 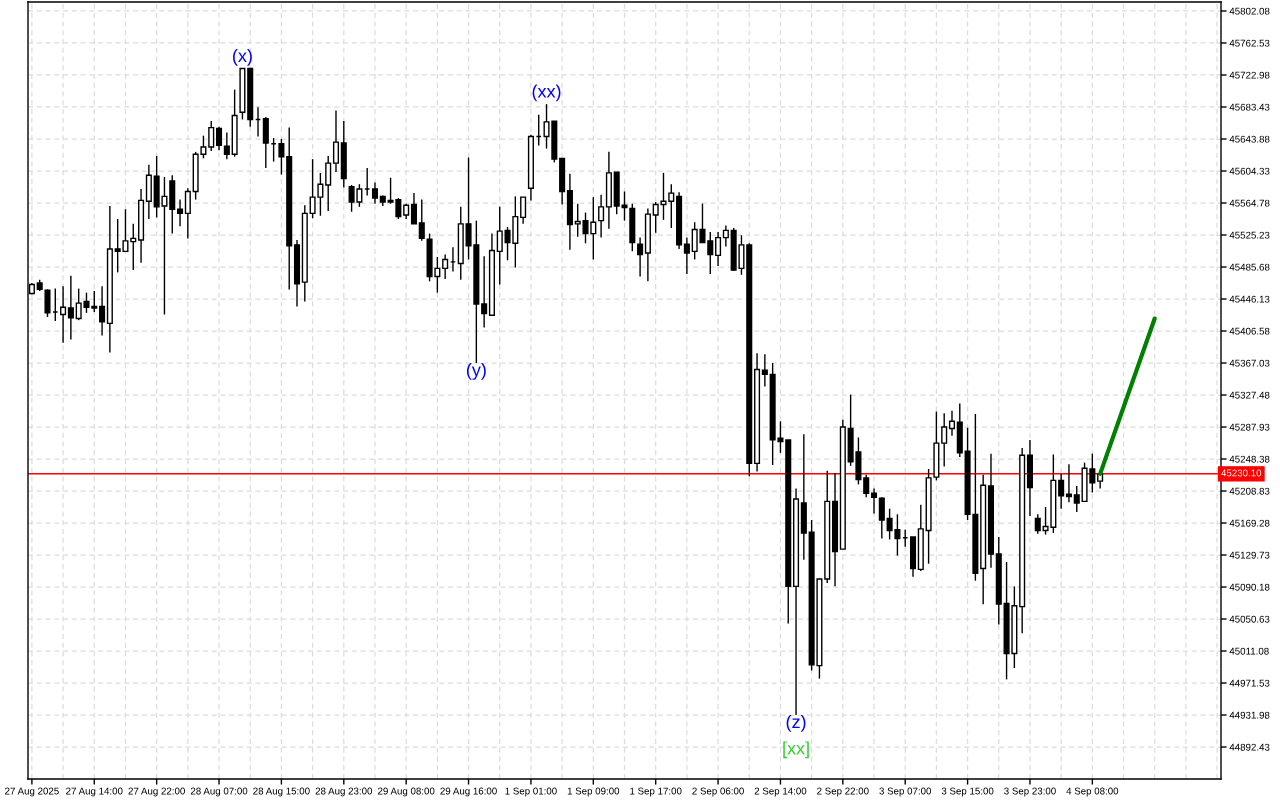 I want to click on x-tick-label: 4 Sep 08:00, so click(x=1092, y=792).